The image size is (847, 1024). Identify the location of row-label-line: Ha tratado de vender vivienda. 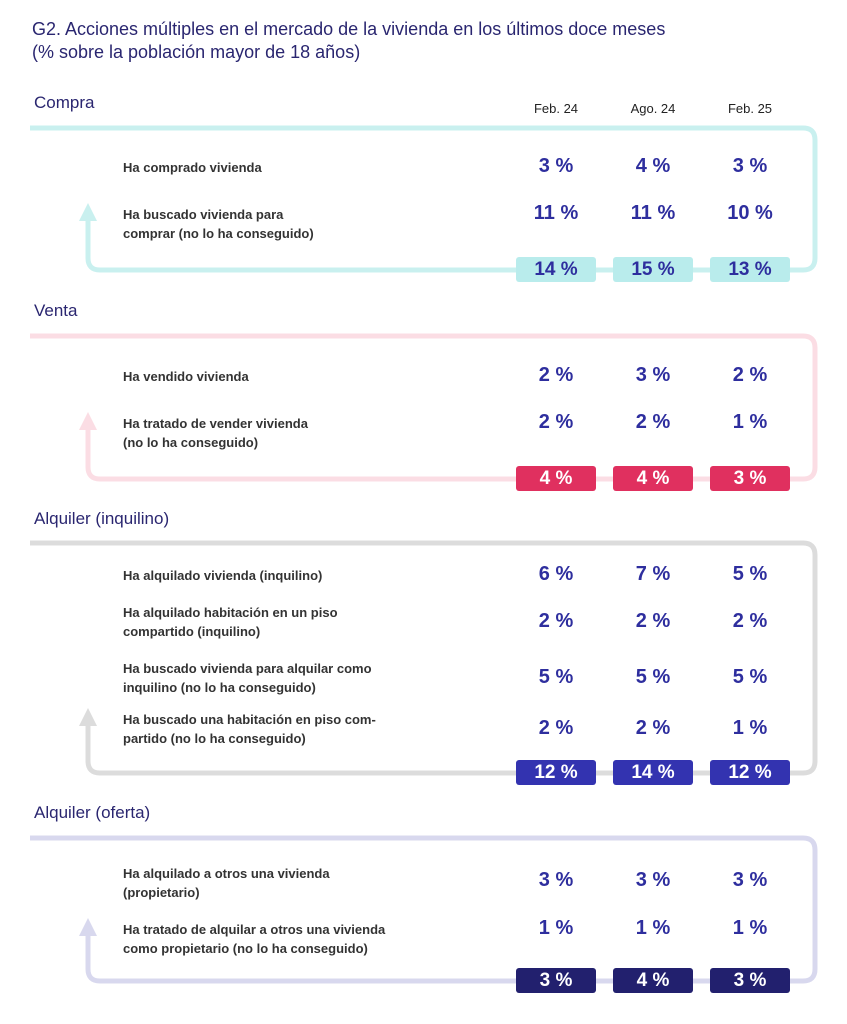
(215, 423).